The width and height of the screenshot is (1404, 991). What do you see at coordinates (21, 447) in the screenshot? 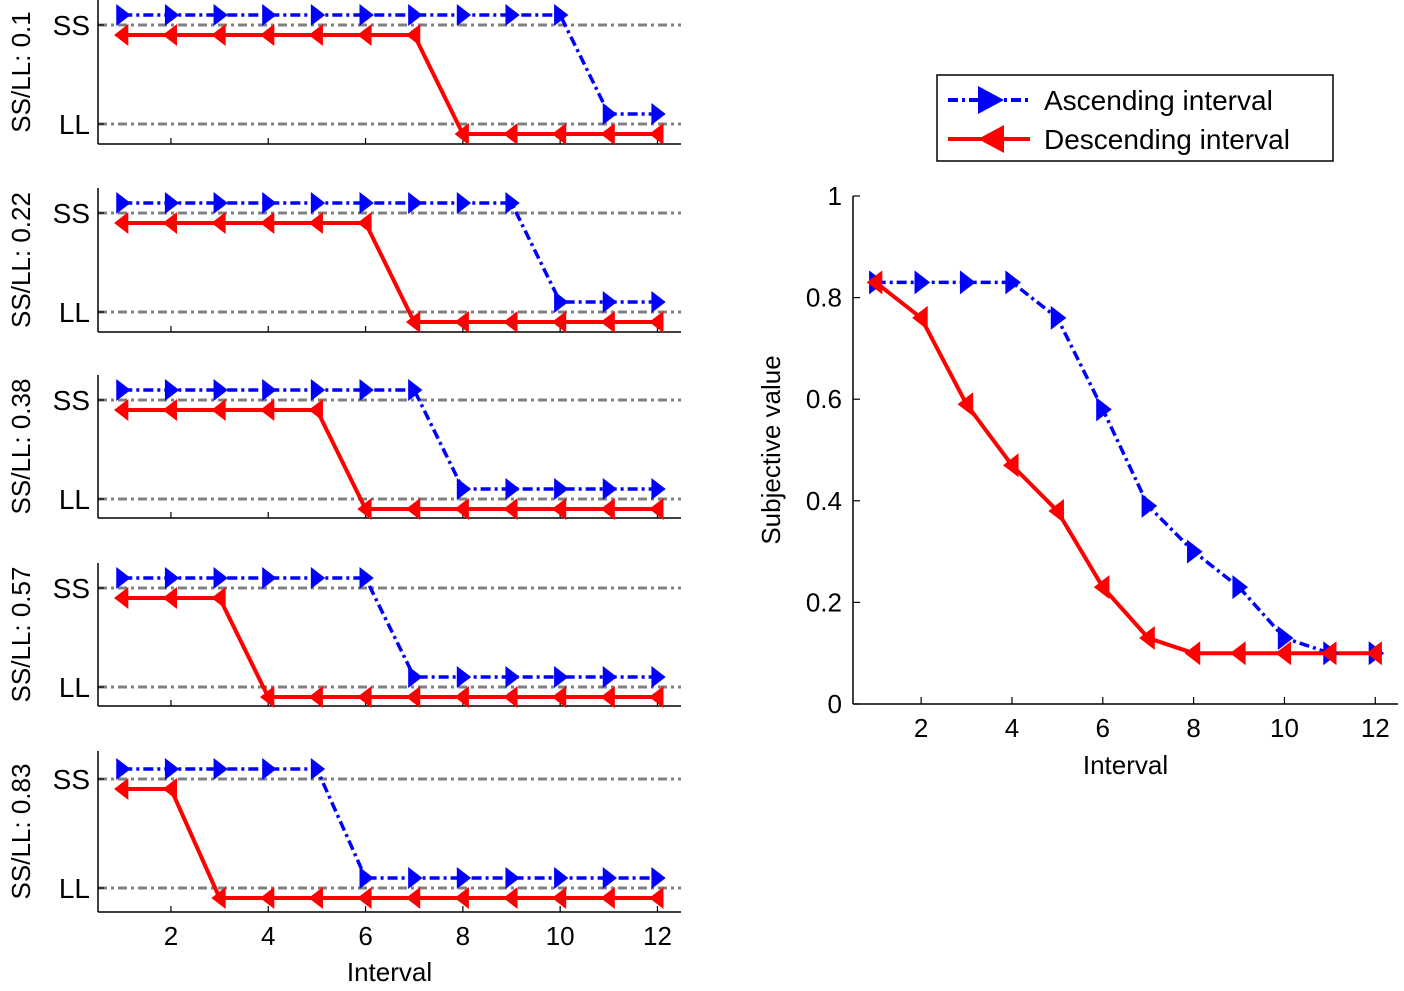
I see `panel-ylabel: SS/LL: 0.38` at bounding box center [21, 447].